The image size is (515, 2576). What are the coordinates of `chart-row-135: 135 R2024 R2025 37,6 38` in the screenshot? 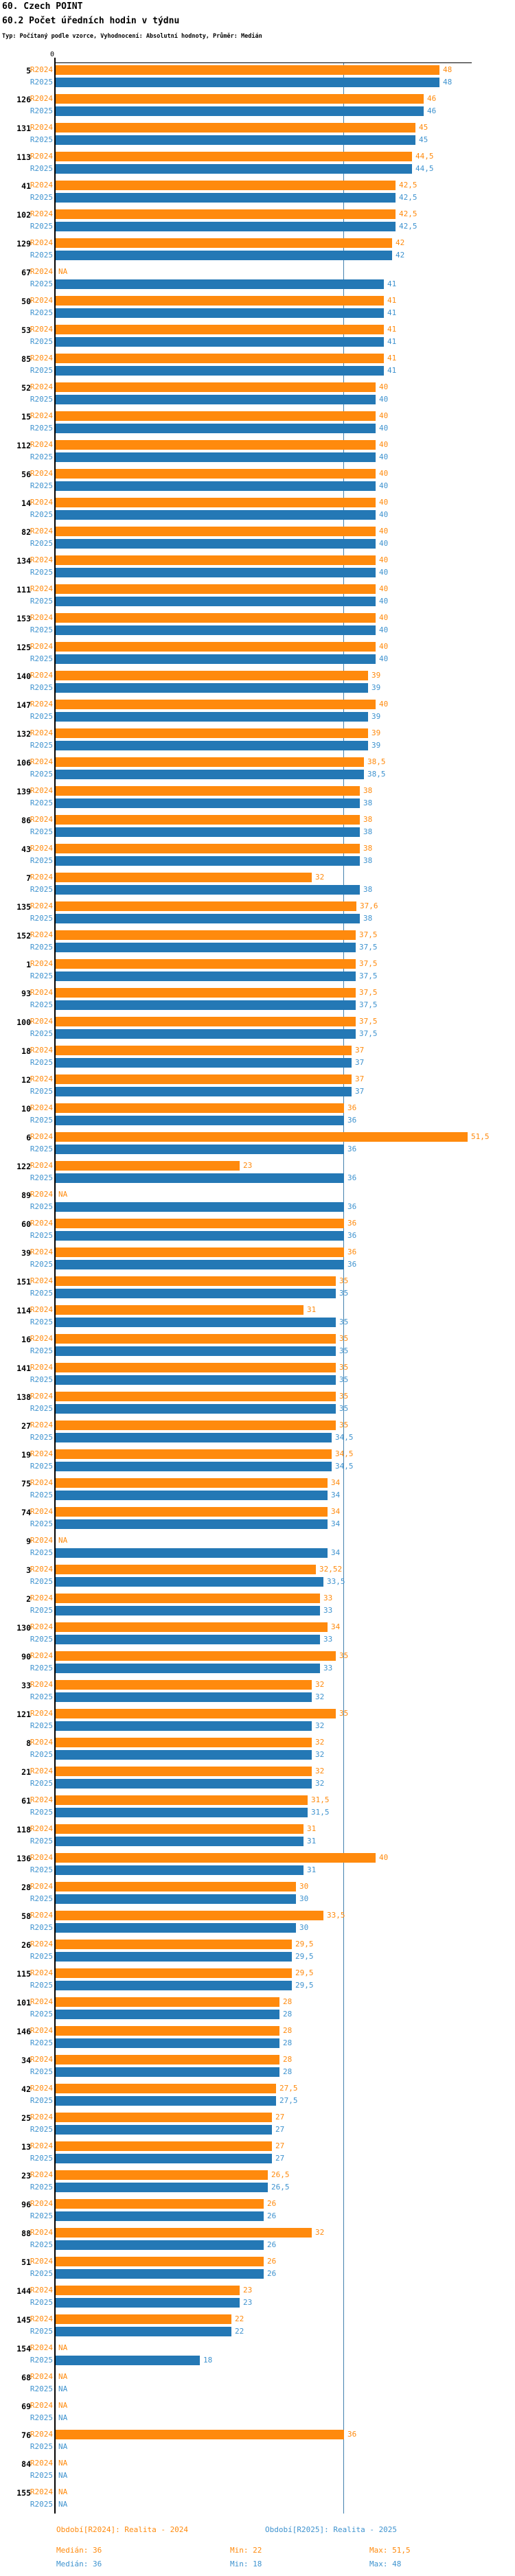 It's located at (257, 915).